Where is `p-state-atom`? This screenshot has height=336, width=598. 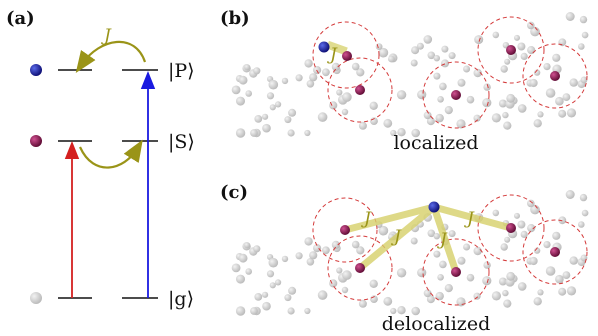
p-state-atom is located at coordinates (434, 207).